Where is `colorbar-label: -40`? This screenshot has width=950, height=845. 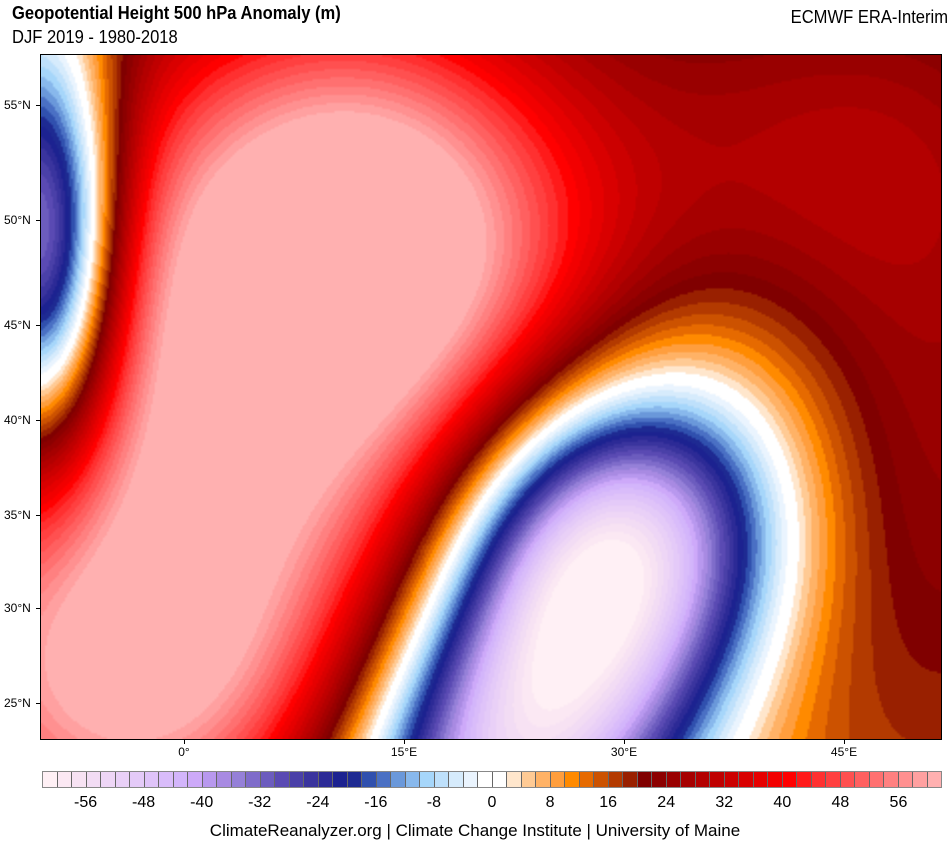
colorbar-label: -40 is located at coordinates (202, 802).